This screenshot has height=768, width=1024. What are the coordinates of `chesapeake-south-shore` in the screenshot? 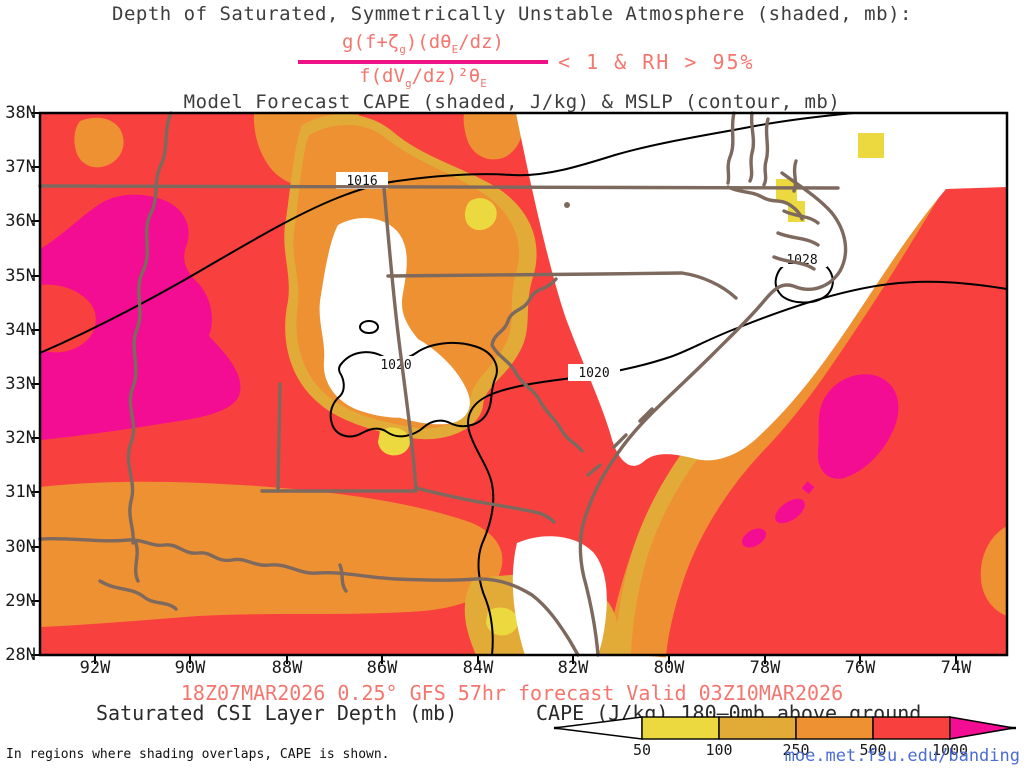 It's located at (765, 203).